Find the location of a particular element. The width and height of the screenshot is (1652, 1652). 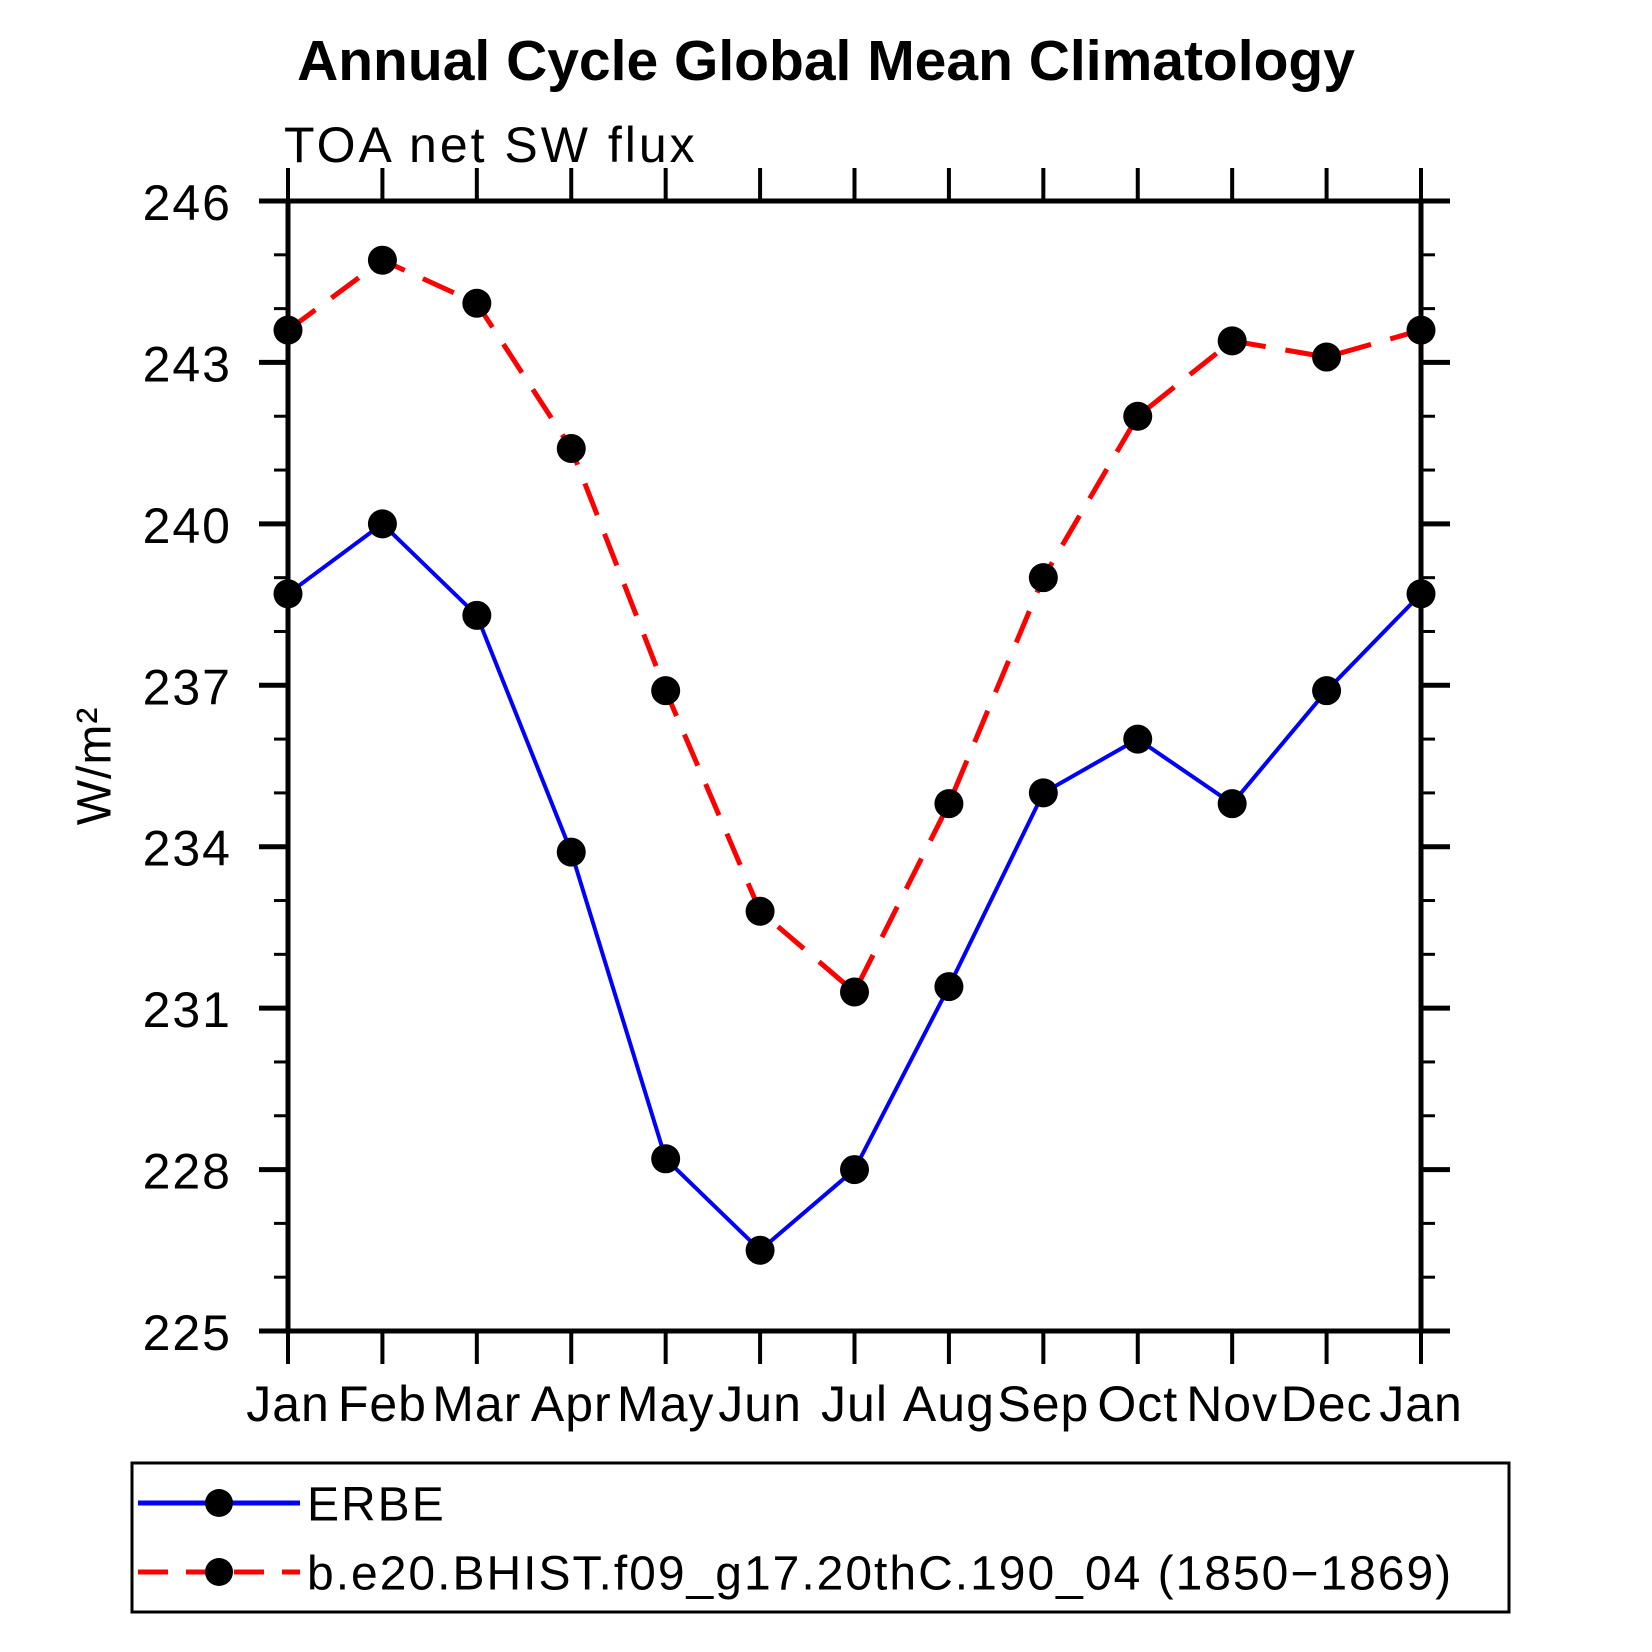

x-tick-label: May is located at coordinates (665, 1404).